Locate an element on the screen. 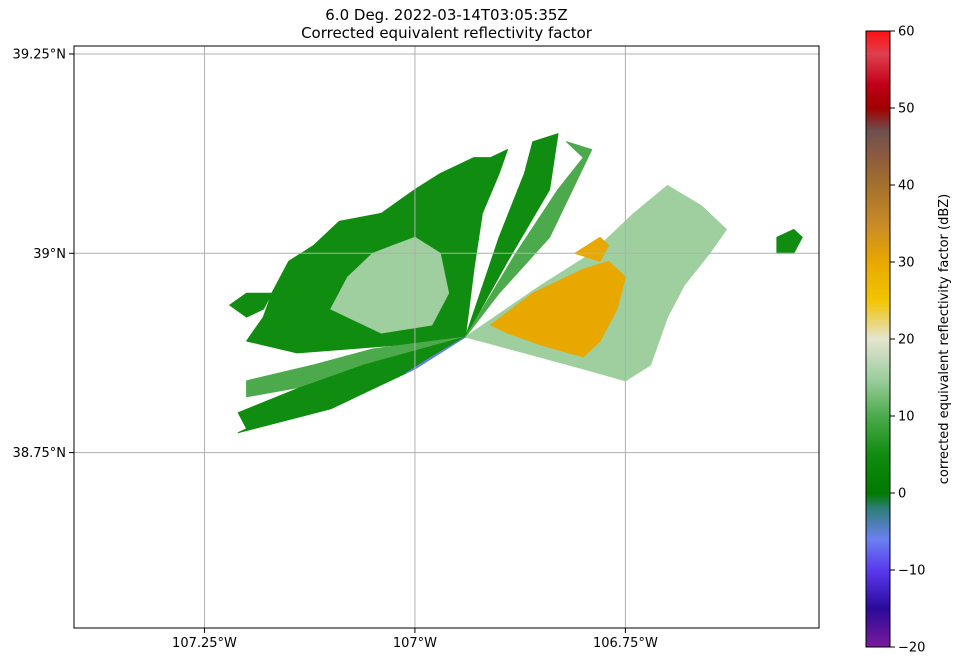 The height and width of the screenshot is (664, 964). y-axis-ticks: 39.25°N 39°N 38.75°N is located at coordinates (43, 254).